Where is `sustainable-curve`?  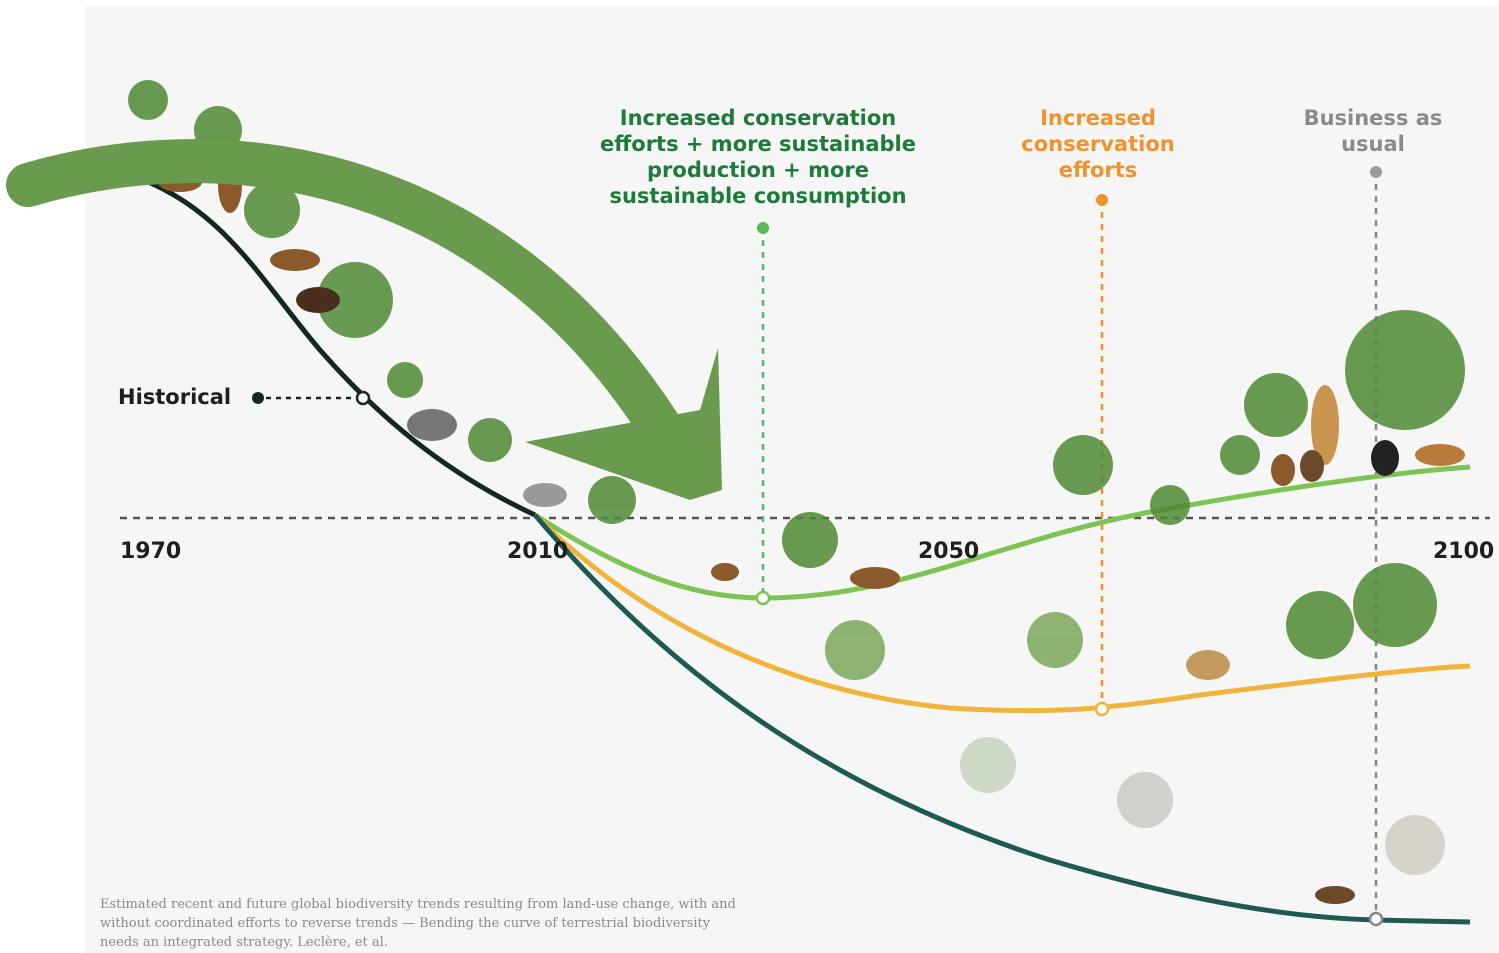
sustainable-curve is located at coordinates (1002, 532).